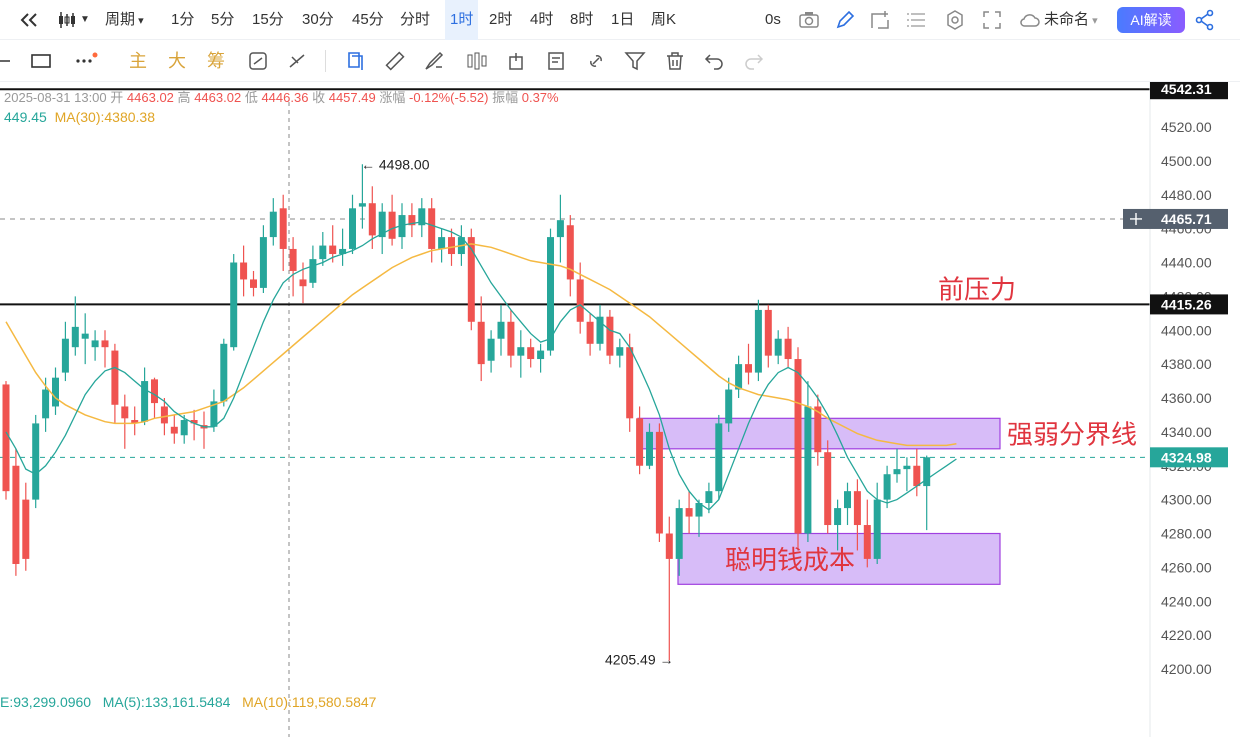 This screenshot has width=1240, height=737. What do you see at coordinates (462, 20) in the screenshot?
I see `interval-6: 1时` at bounding box center [462, 20].